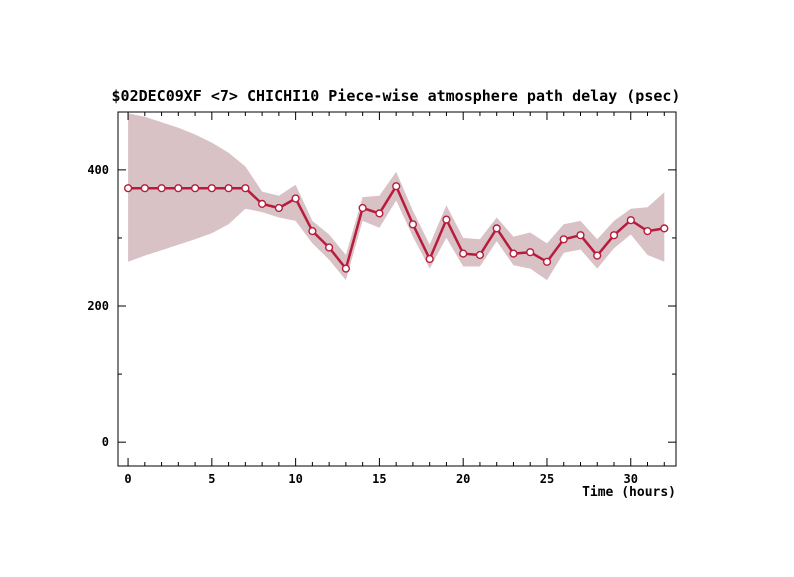 The image size is (794, 577). Describe the element at coordinates (547, 479) in the screenshot. I see `x-tick-label: 25` at that location.